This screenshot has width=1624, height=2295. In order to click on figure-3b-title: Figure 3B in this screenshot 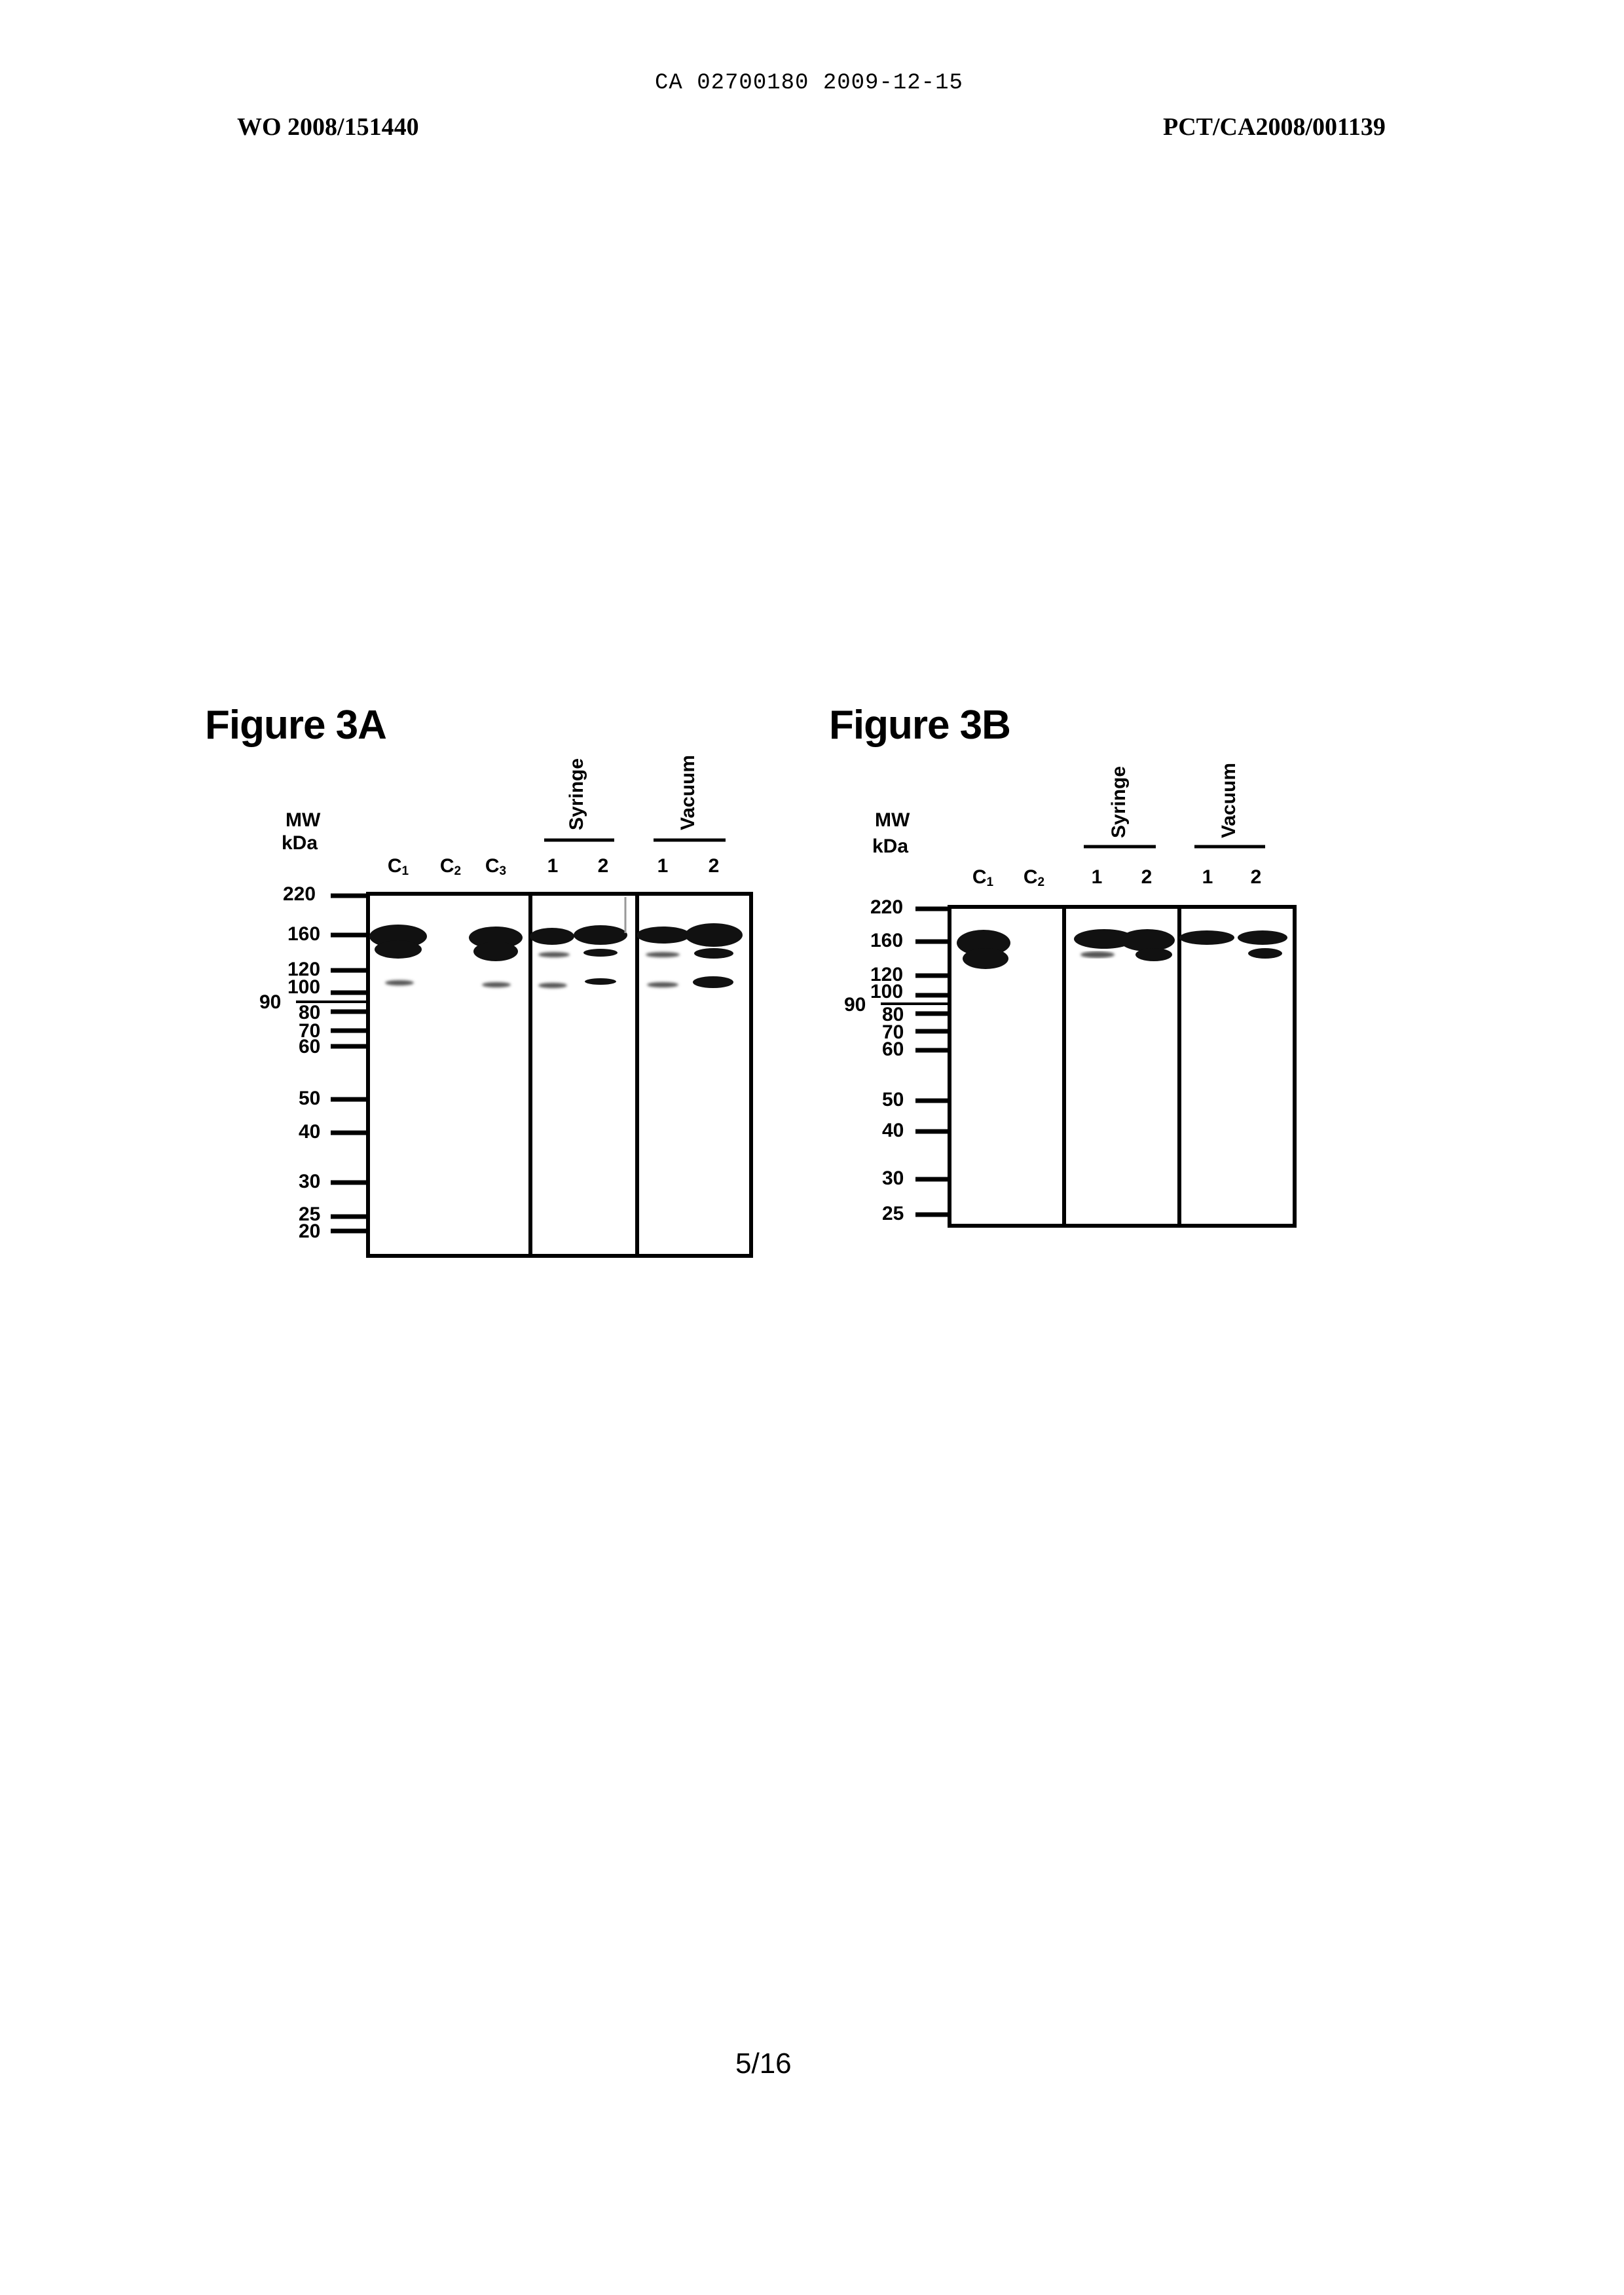, I will do `click(919, 725)`.